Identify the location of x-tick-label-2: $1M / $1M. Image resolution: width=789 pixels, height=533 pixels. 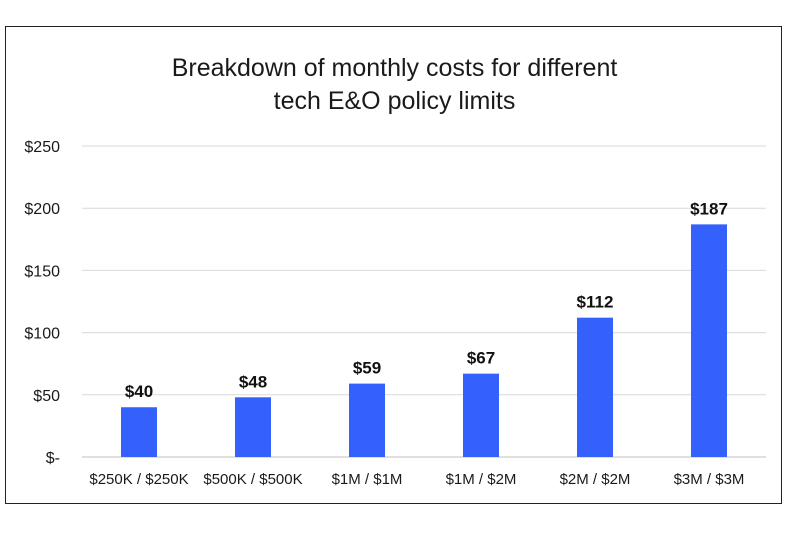
(367, 479).